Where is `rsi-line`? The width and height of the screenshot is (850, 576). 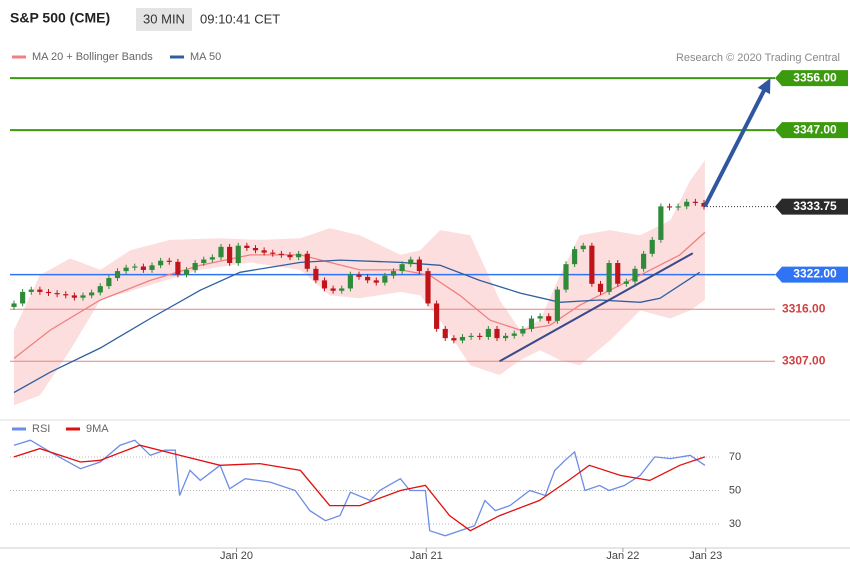
rsi-line is located at coordinates (359, 488).